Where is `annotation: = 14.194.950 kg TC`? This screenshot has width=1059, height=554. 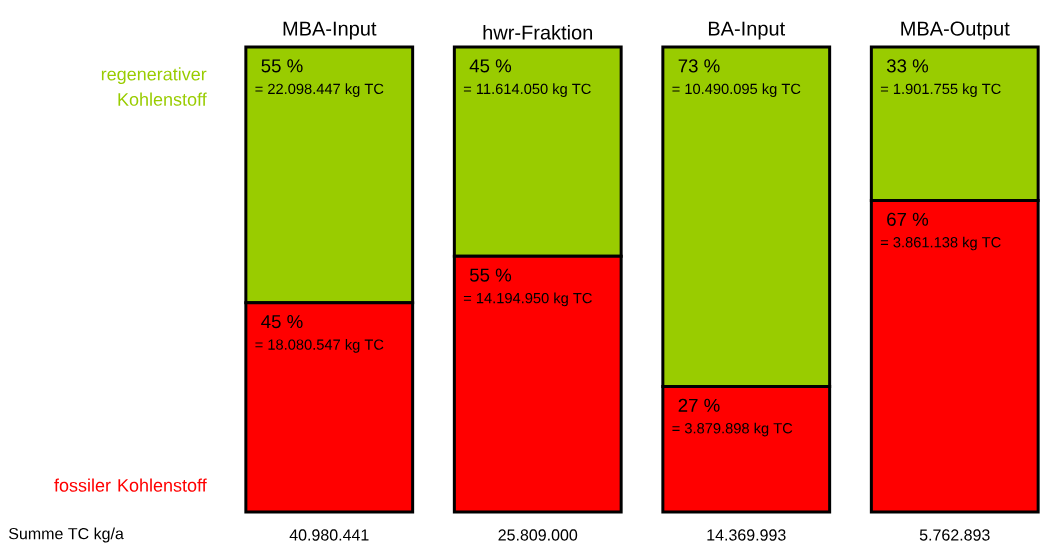 annotation: = 14.194.950 kg TC is located at coordinates (527, 299).